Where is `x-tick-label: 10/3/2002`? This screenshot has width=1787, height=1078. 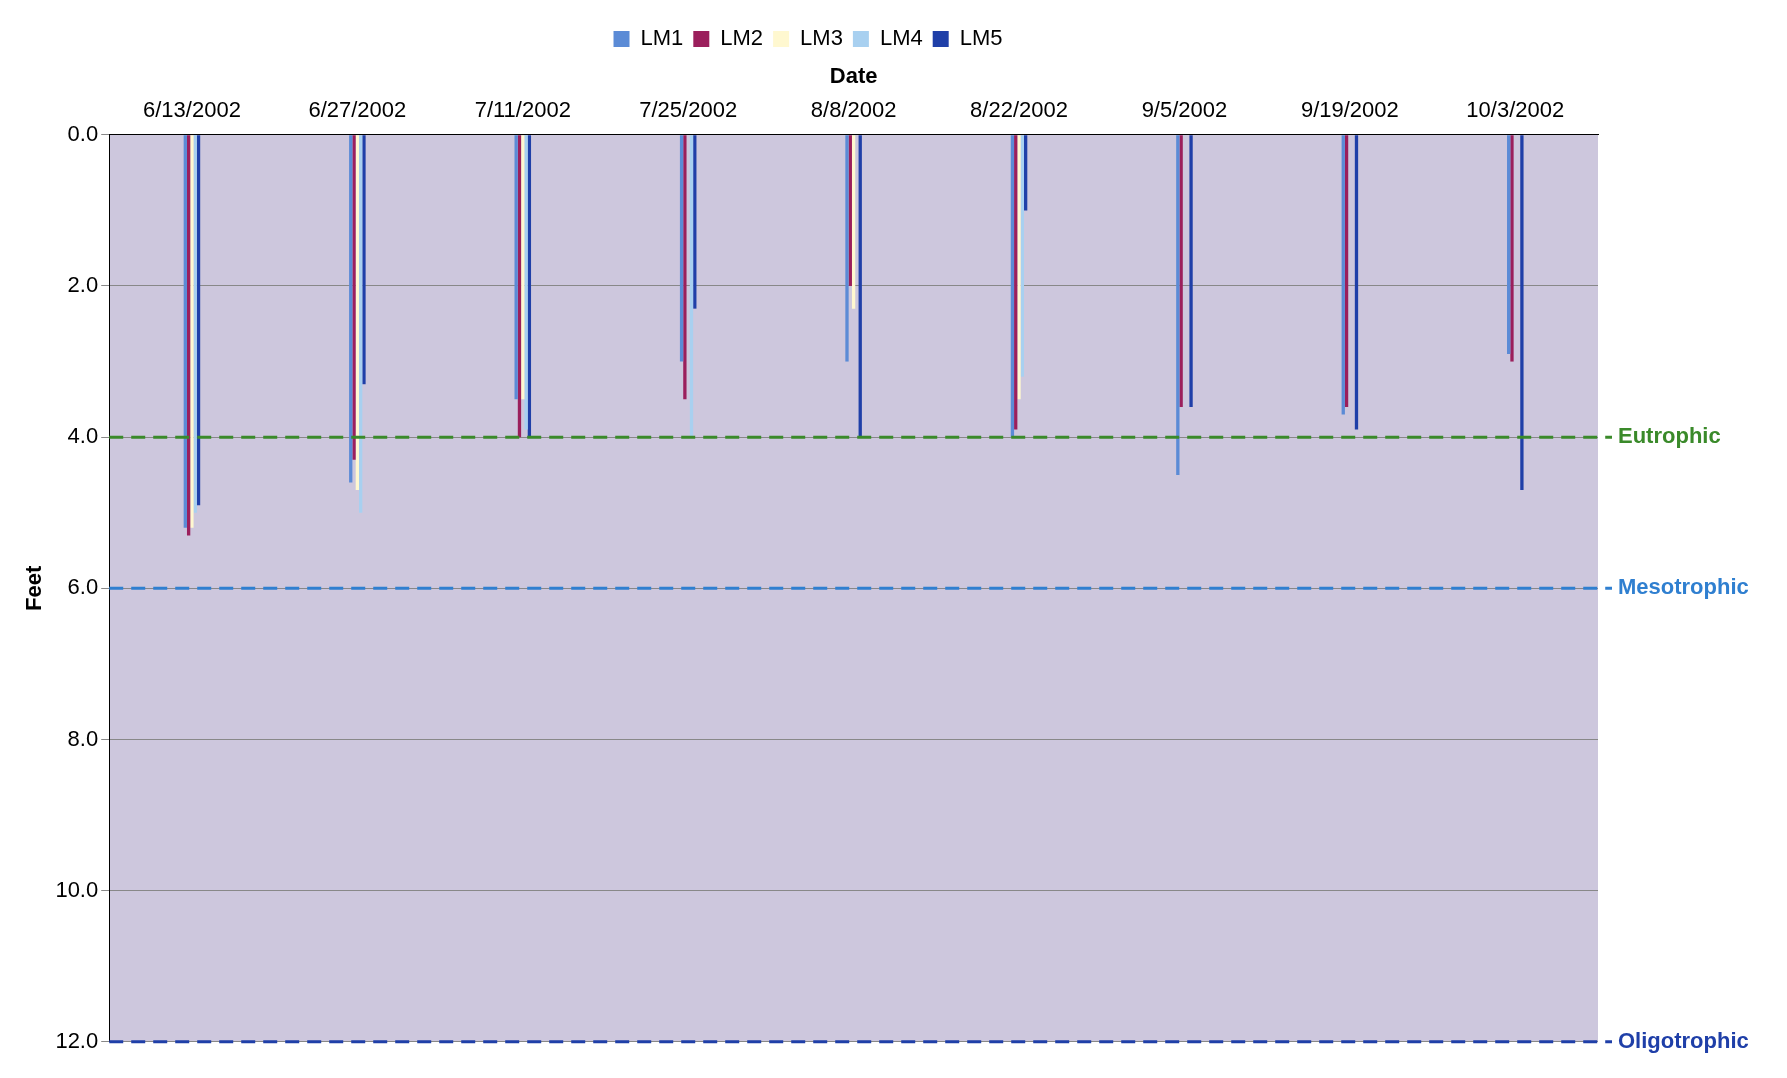 x-tick-label: 10/3/2002 is located at coordinates (1515, 109).